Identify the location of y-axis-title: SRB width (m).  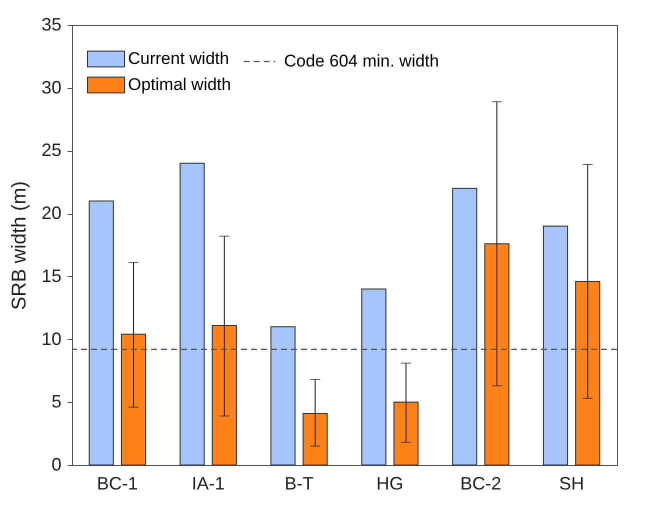
(19, 245).